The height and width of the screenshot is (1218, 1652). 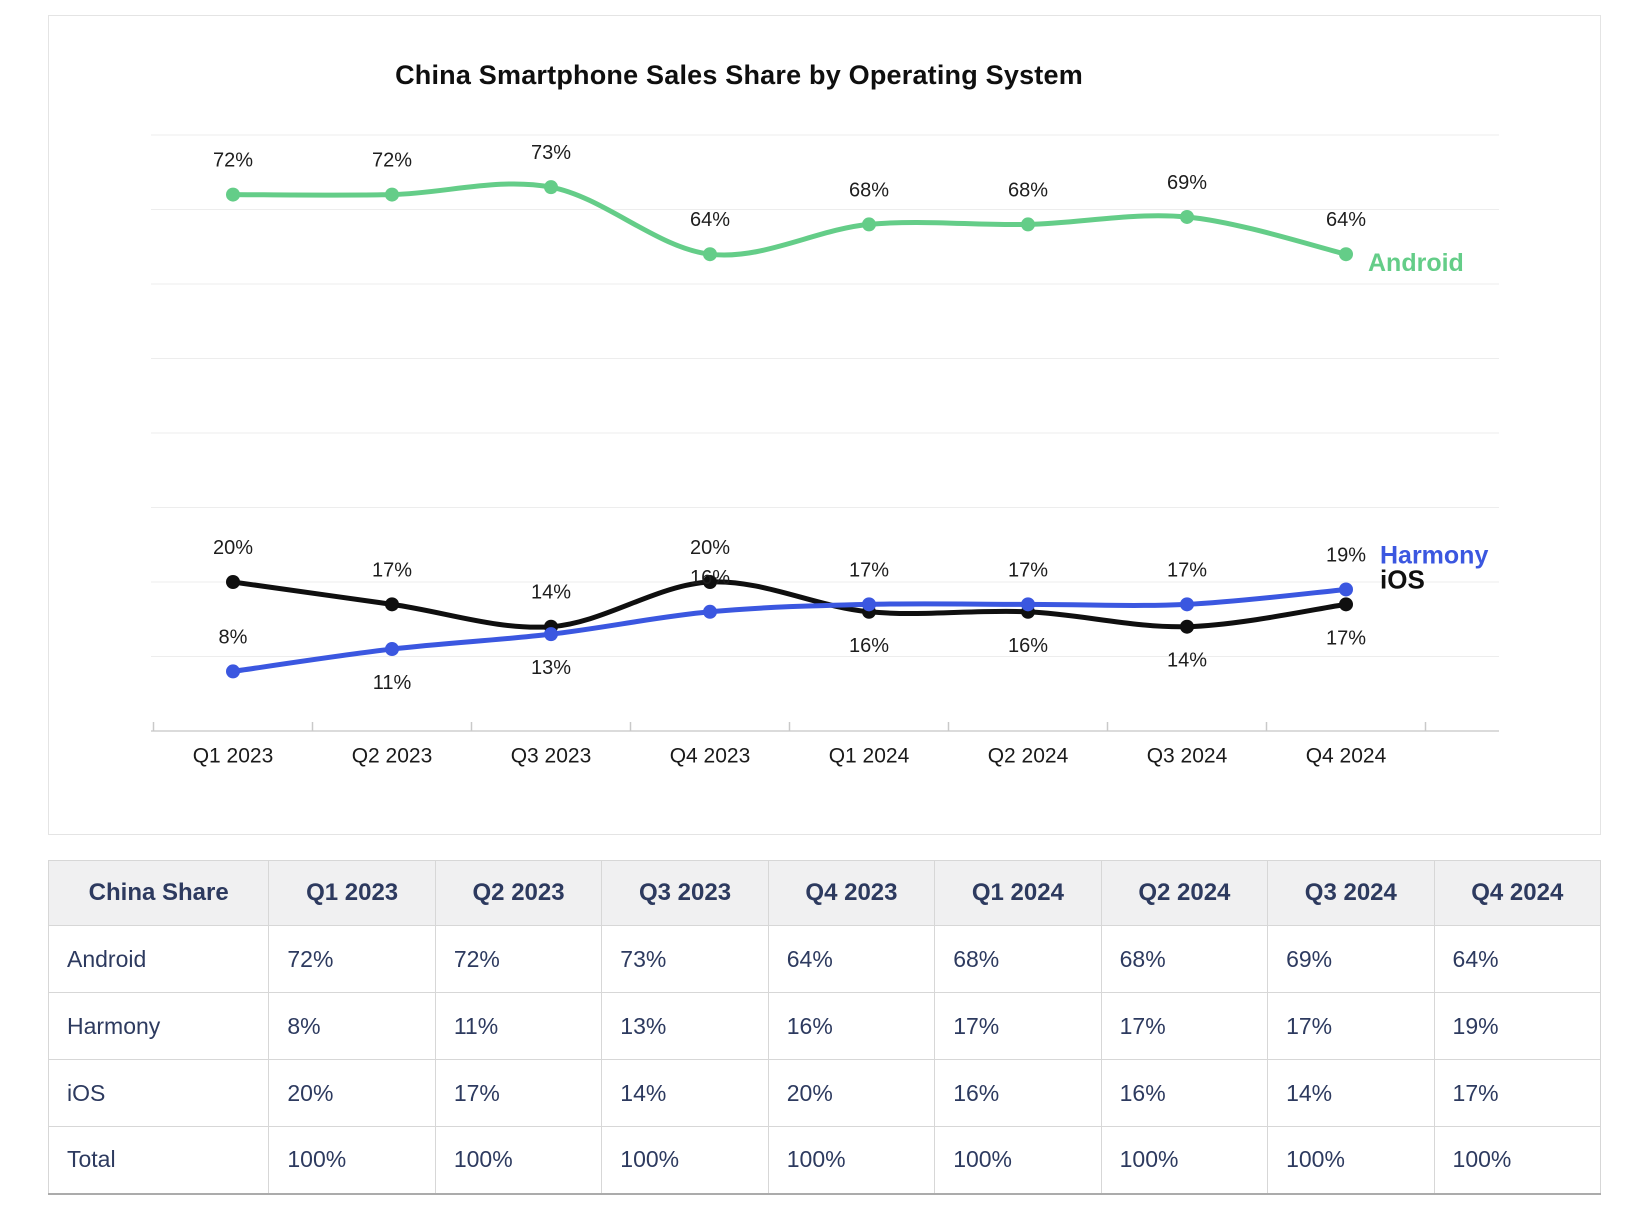 I want to click on data-label-harmony: 19%, so click(x=1346, y=555).